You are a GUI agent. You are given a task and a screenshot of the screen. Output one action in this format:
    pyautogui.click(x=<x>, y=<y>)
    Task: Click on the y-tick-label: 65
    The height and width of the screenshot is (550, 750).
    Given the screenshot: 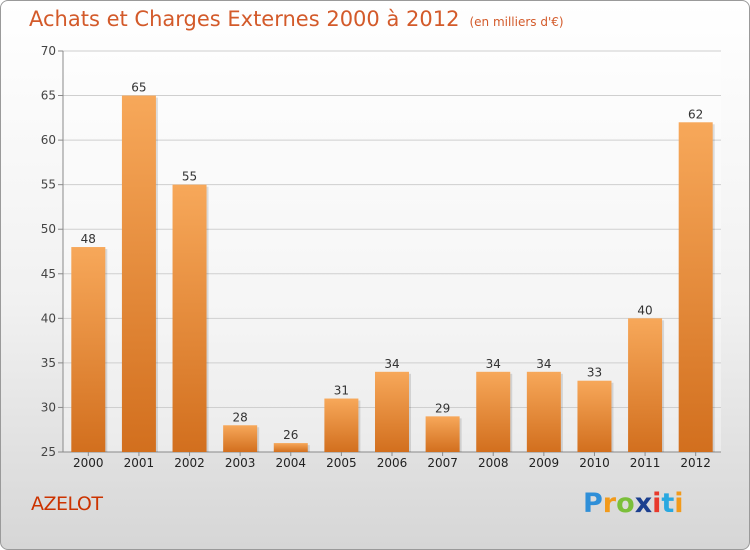 What is the action you would take?
    pyautogui.click(x=48, y=96)
    